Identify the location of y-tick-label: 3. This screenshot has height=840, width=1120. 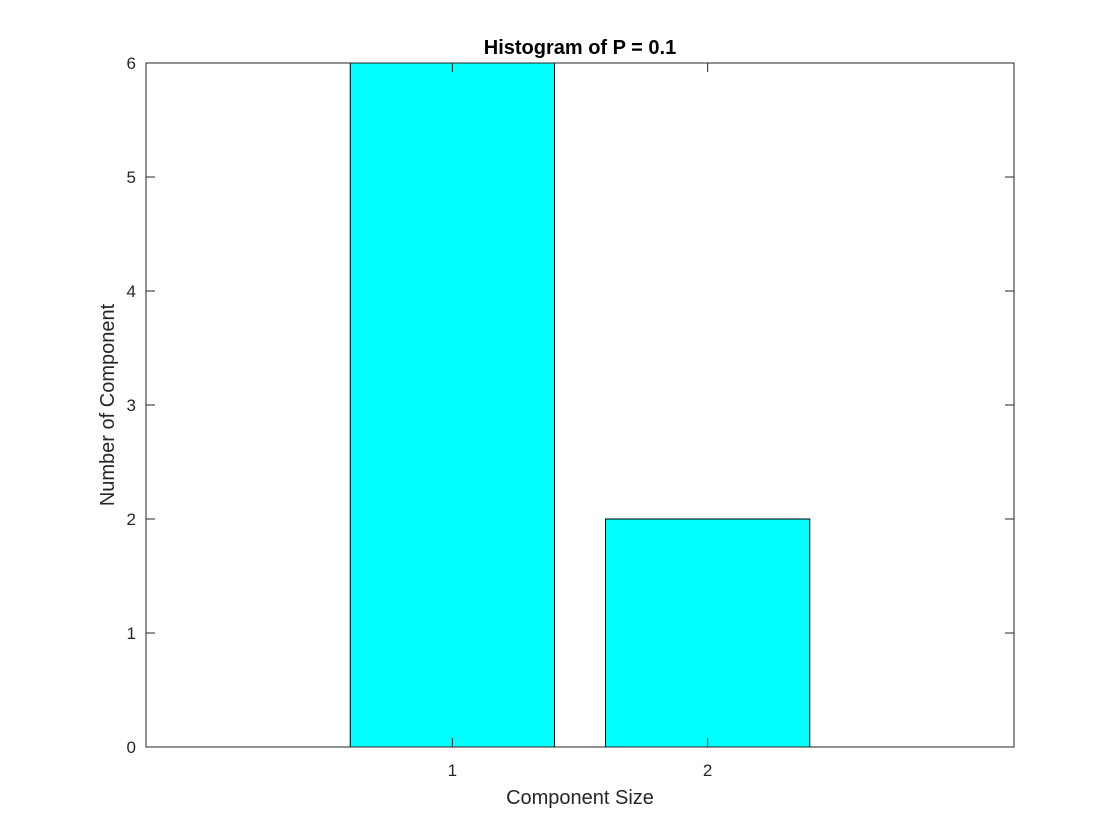
(131, 405).